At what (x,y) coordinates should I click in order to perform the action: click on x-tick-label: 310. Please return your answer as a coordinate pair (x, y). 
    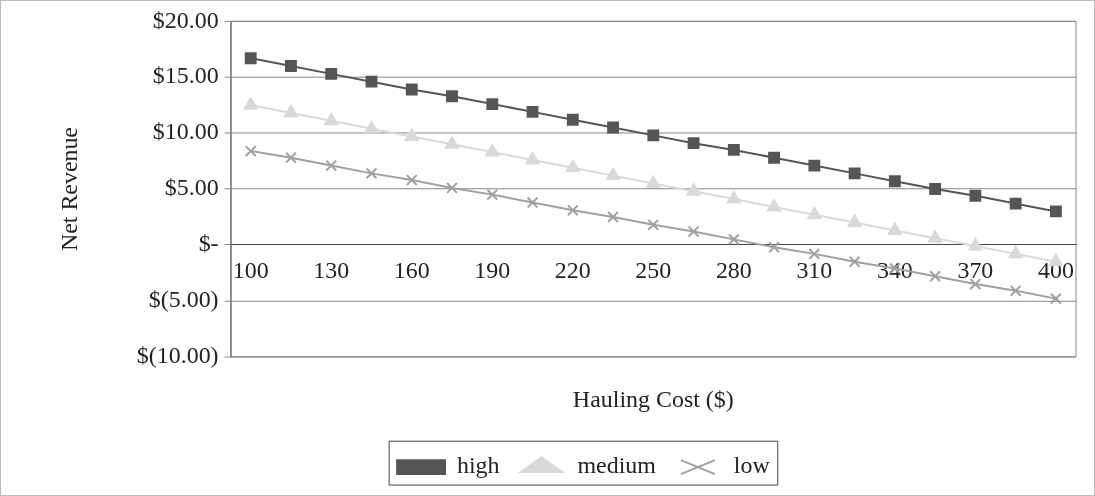
    Looking at the image, I should click on (814, 269).